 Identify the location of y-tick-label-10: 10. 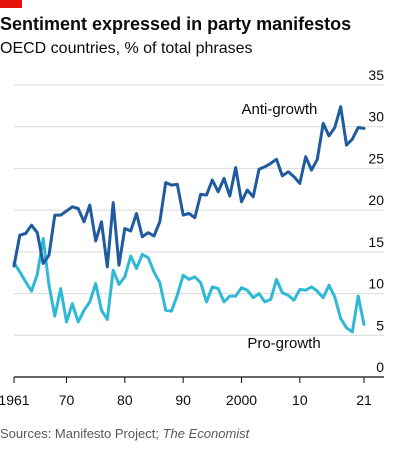
(376, 284).